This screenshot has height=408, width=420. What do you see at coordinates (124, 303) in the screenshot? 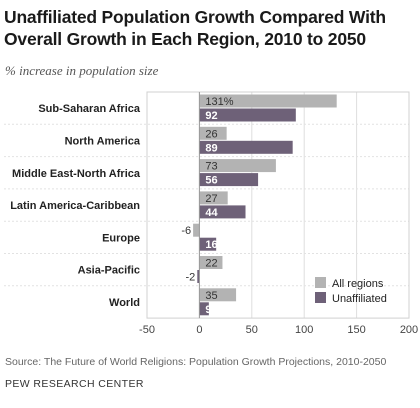
I see `category-label-world: World` at bounding box center [124, 303].